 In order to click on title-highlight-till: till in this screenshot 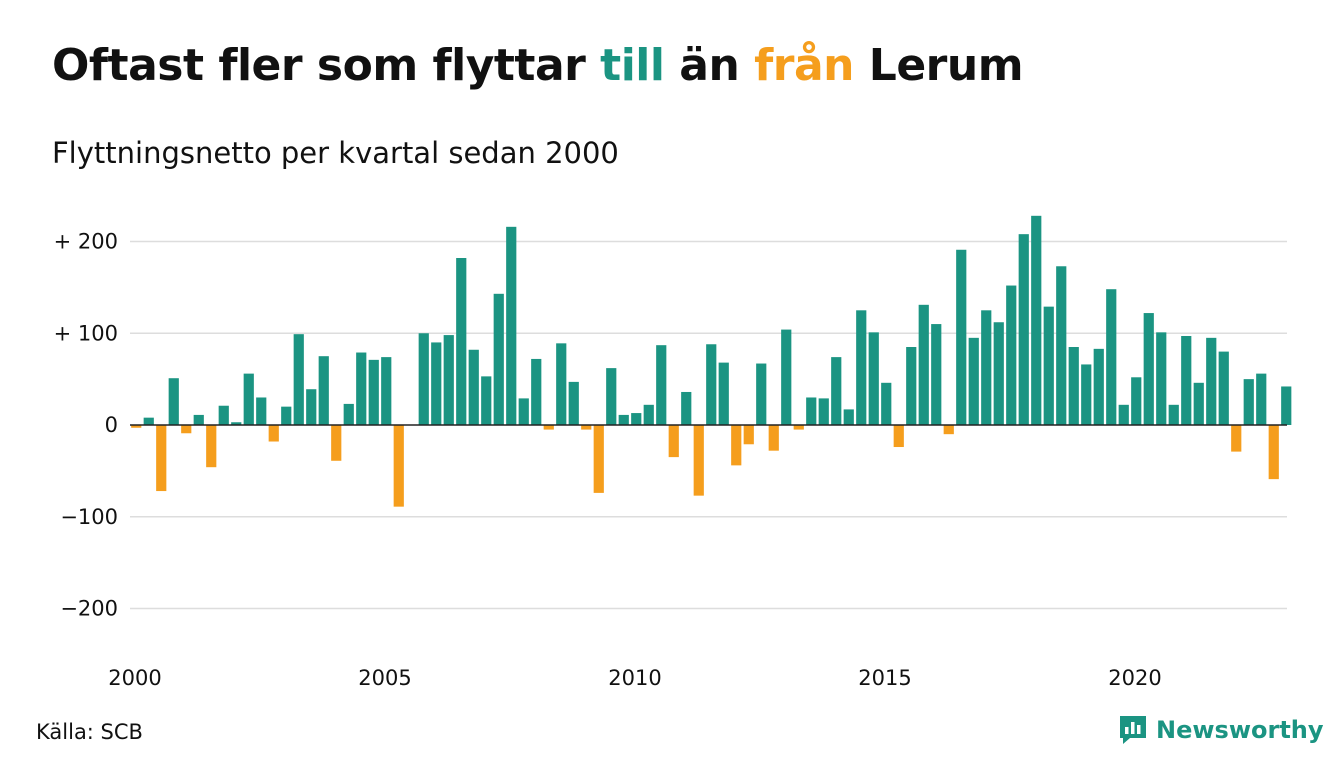, I will do `click(632, 65)`.